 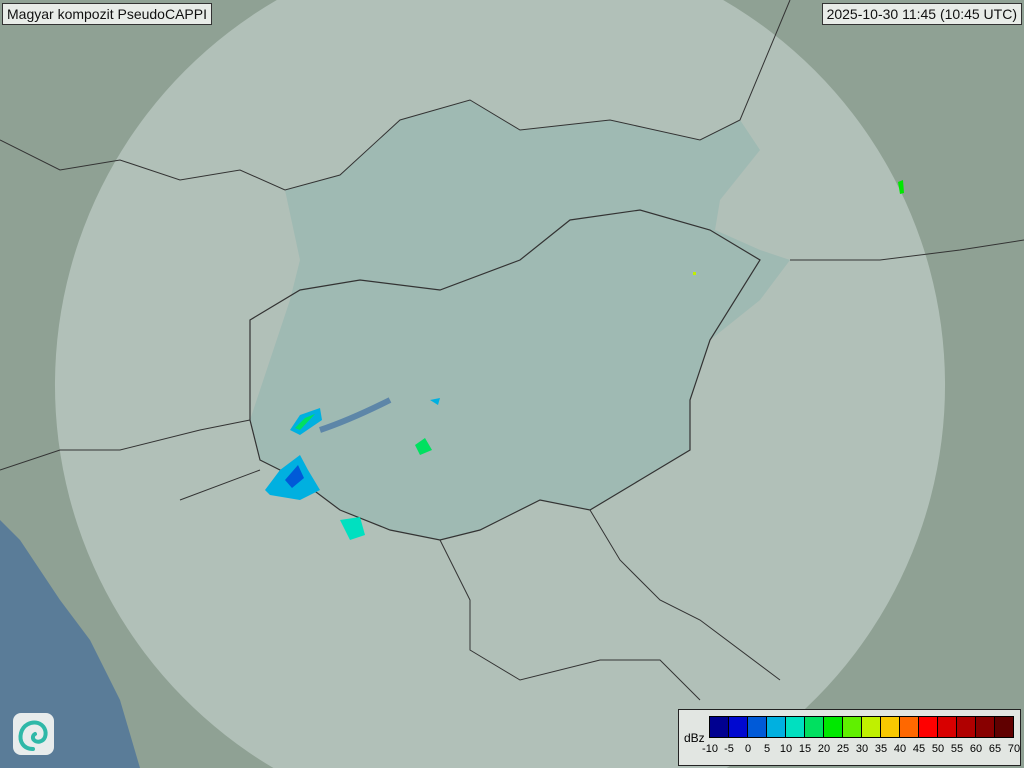 What do you see at coordinates (938, 749) in the screenshot?
I see `legend-tick-label: 50` at bounding box center [938, 749].